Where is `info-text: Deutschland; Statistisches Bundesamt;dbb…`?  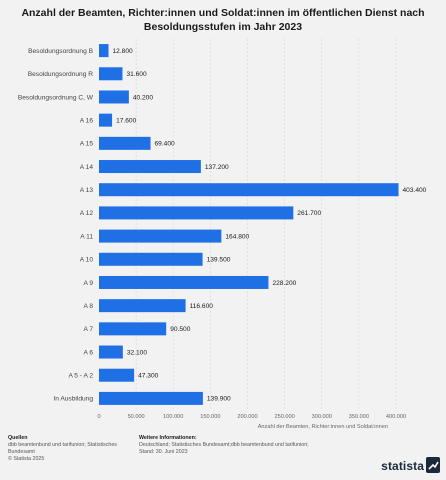 info-text: Deutschland; Statistisches Bundesamt;dbb… is located at coordinates (224, 448).